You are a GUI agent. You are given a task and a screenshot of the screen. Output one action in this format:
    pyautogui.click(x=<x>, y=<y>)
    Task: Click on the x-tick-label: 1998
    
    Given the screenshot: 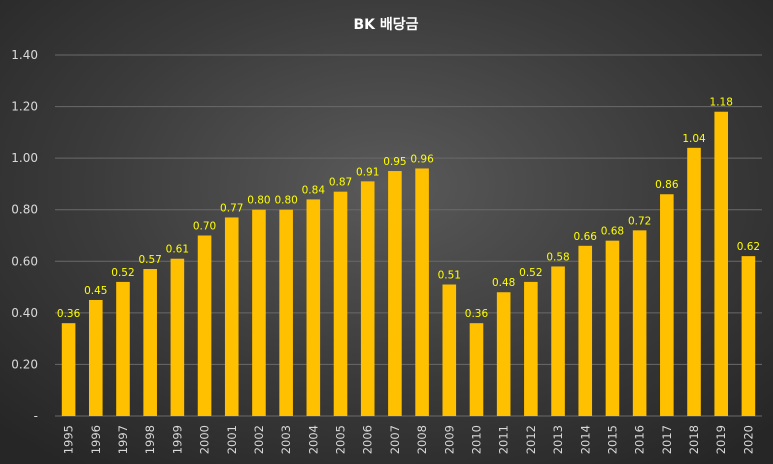 What is the action you would take?
    pyautogui.click(x=150, y=439)
    